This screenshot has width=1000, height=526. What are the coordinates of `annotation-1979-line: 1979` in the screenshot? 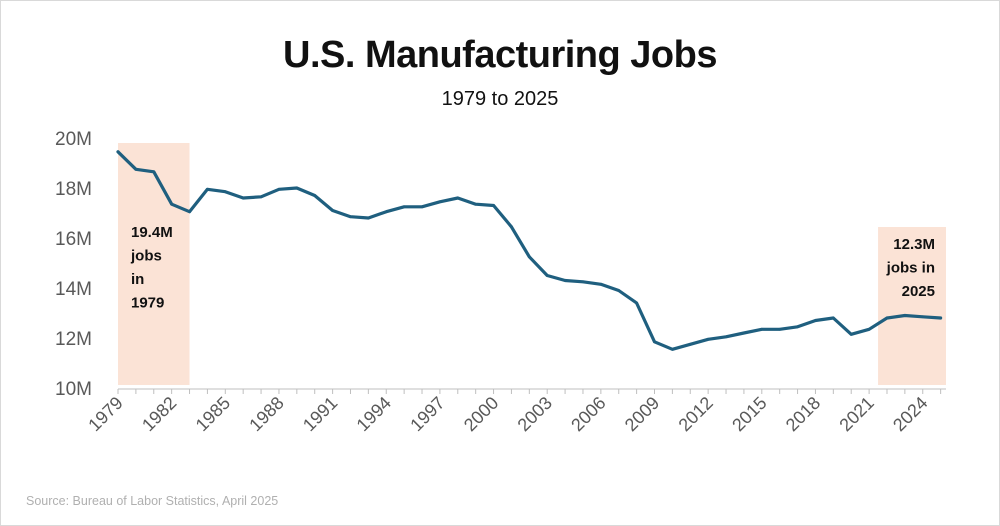 It's located at (147, 303).